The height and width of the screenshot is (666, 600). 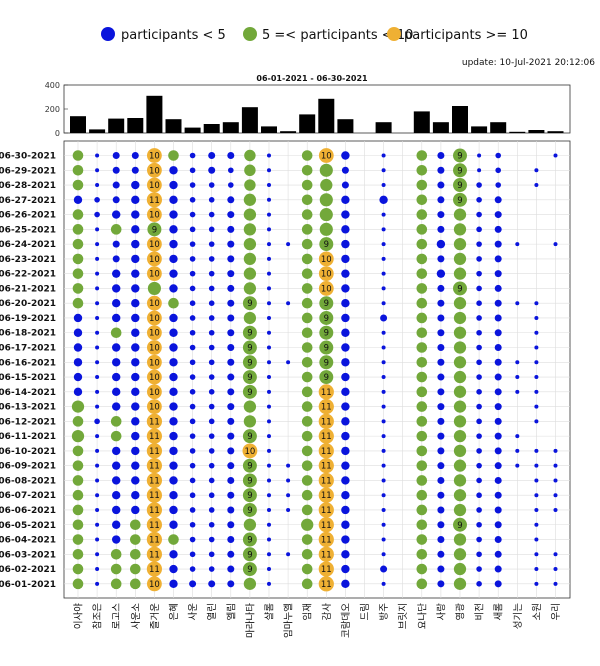 I want to click on bar, so click(x=269, y=129).